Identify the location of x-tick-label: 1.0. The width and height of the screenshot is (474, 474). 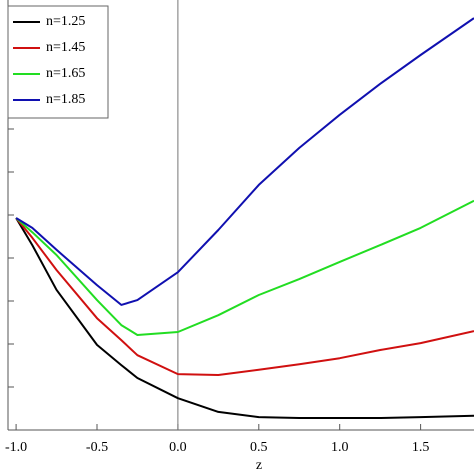
(340, 447).